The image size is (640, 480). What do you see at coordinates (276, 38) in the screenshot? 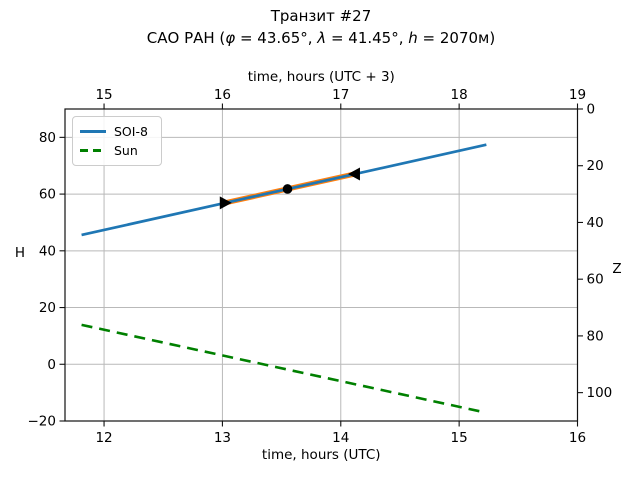
I see `subtitle-part: = 43.65°,` at bounding box center [276, 38].